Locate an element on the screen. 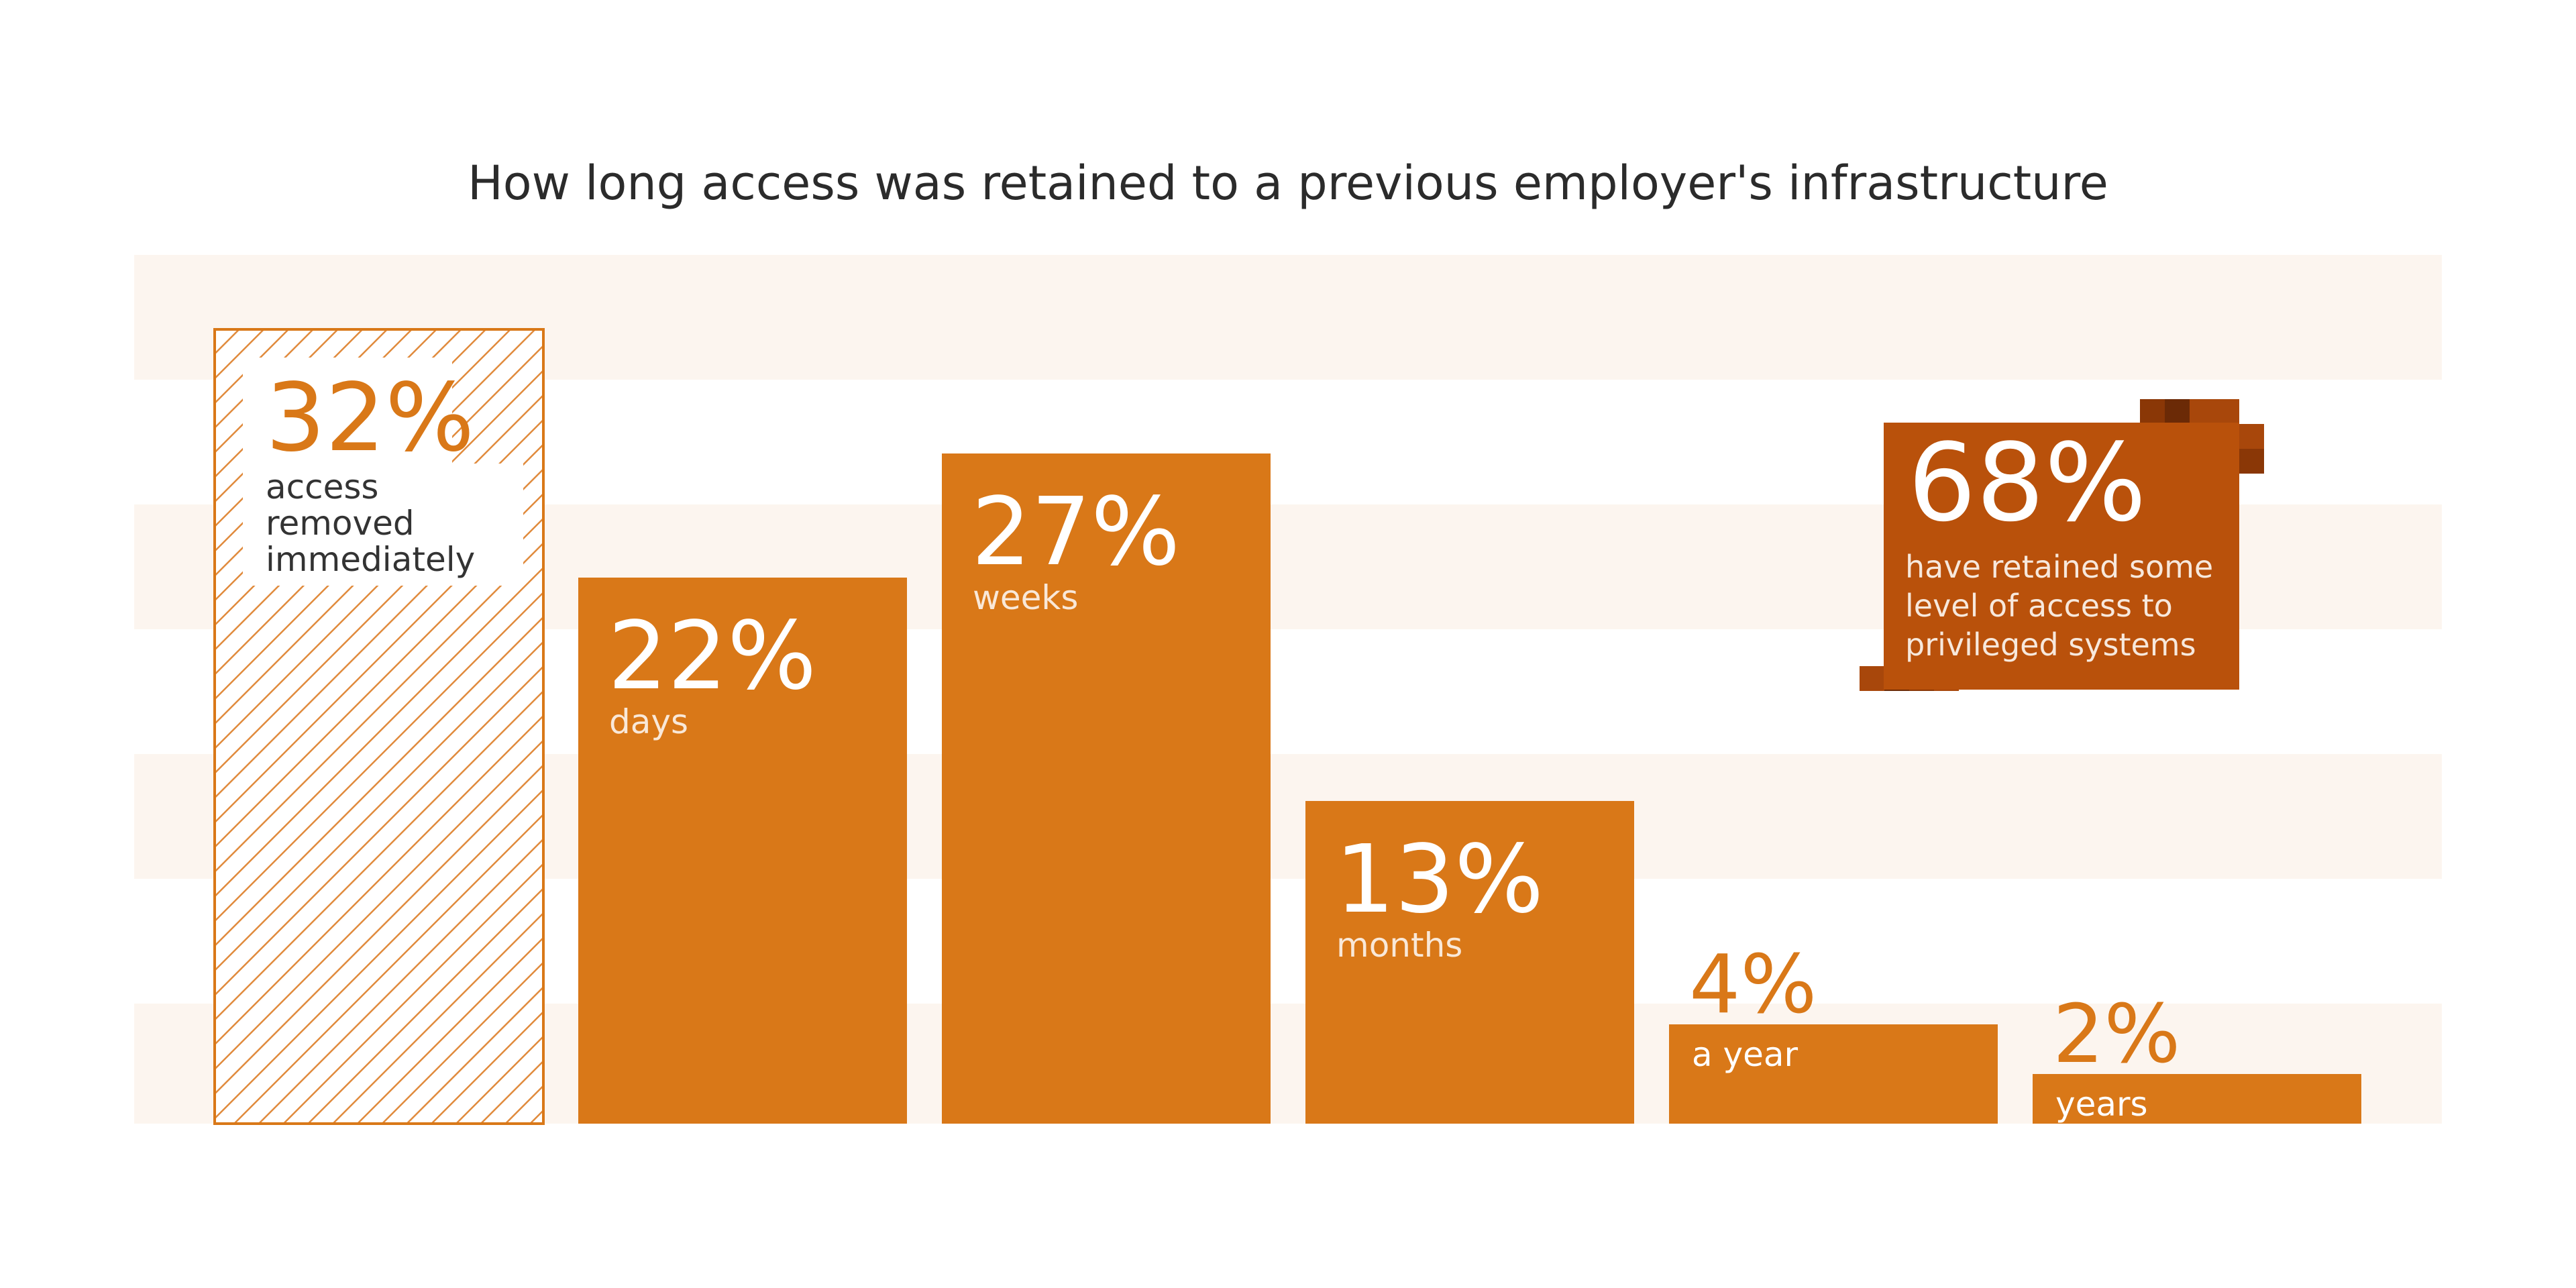 The width and height of the screenshot is (2576, 1288). category-label: weeks is located at coordinates (1025, 597).